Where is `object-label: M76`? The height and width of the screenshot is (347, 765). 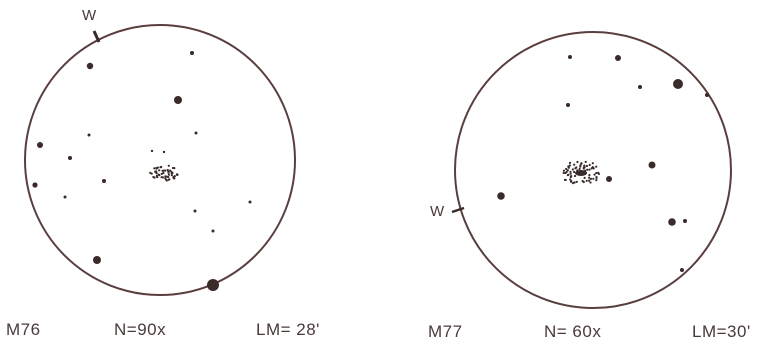 object-label: M76 is located at coordinates (23, 329).